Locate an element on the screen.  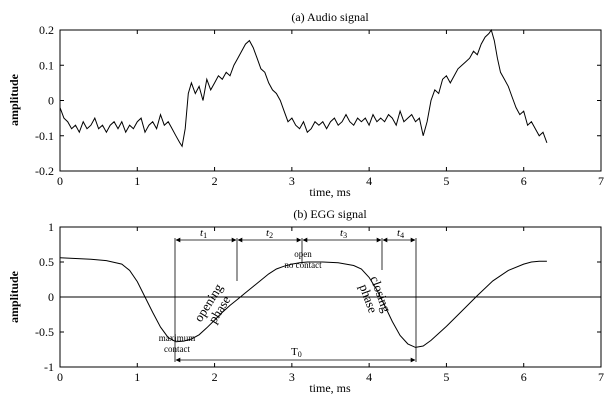
audio-y-tick-label: 0.1 is located at coordinates (46, 65).